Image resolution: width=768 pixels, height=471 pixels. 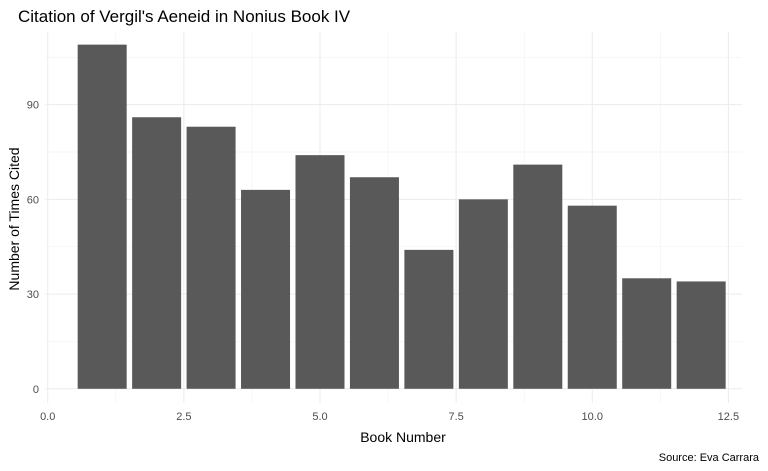 I want to click on x-tick-label: 12.5, so click(x=728, y=417).